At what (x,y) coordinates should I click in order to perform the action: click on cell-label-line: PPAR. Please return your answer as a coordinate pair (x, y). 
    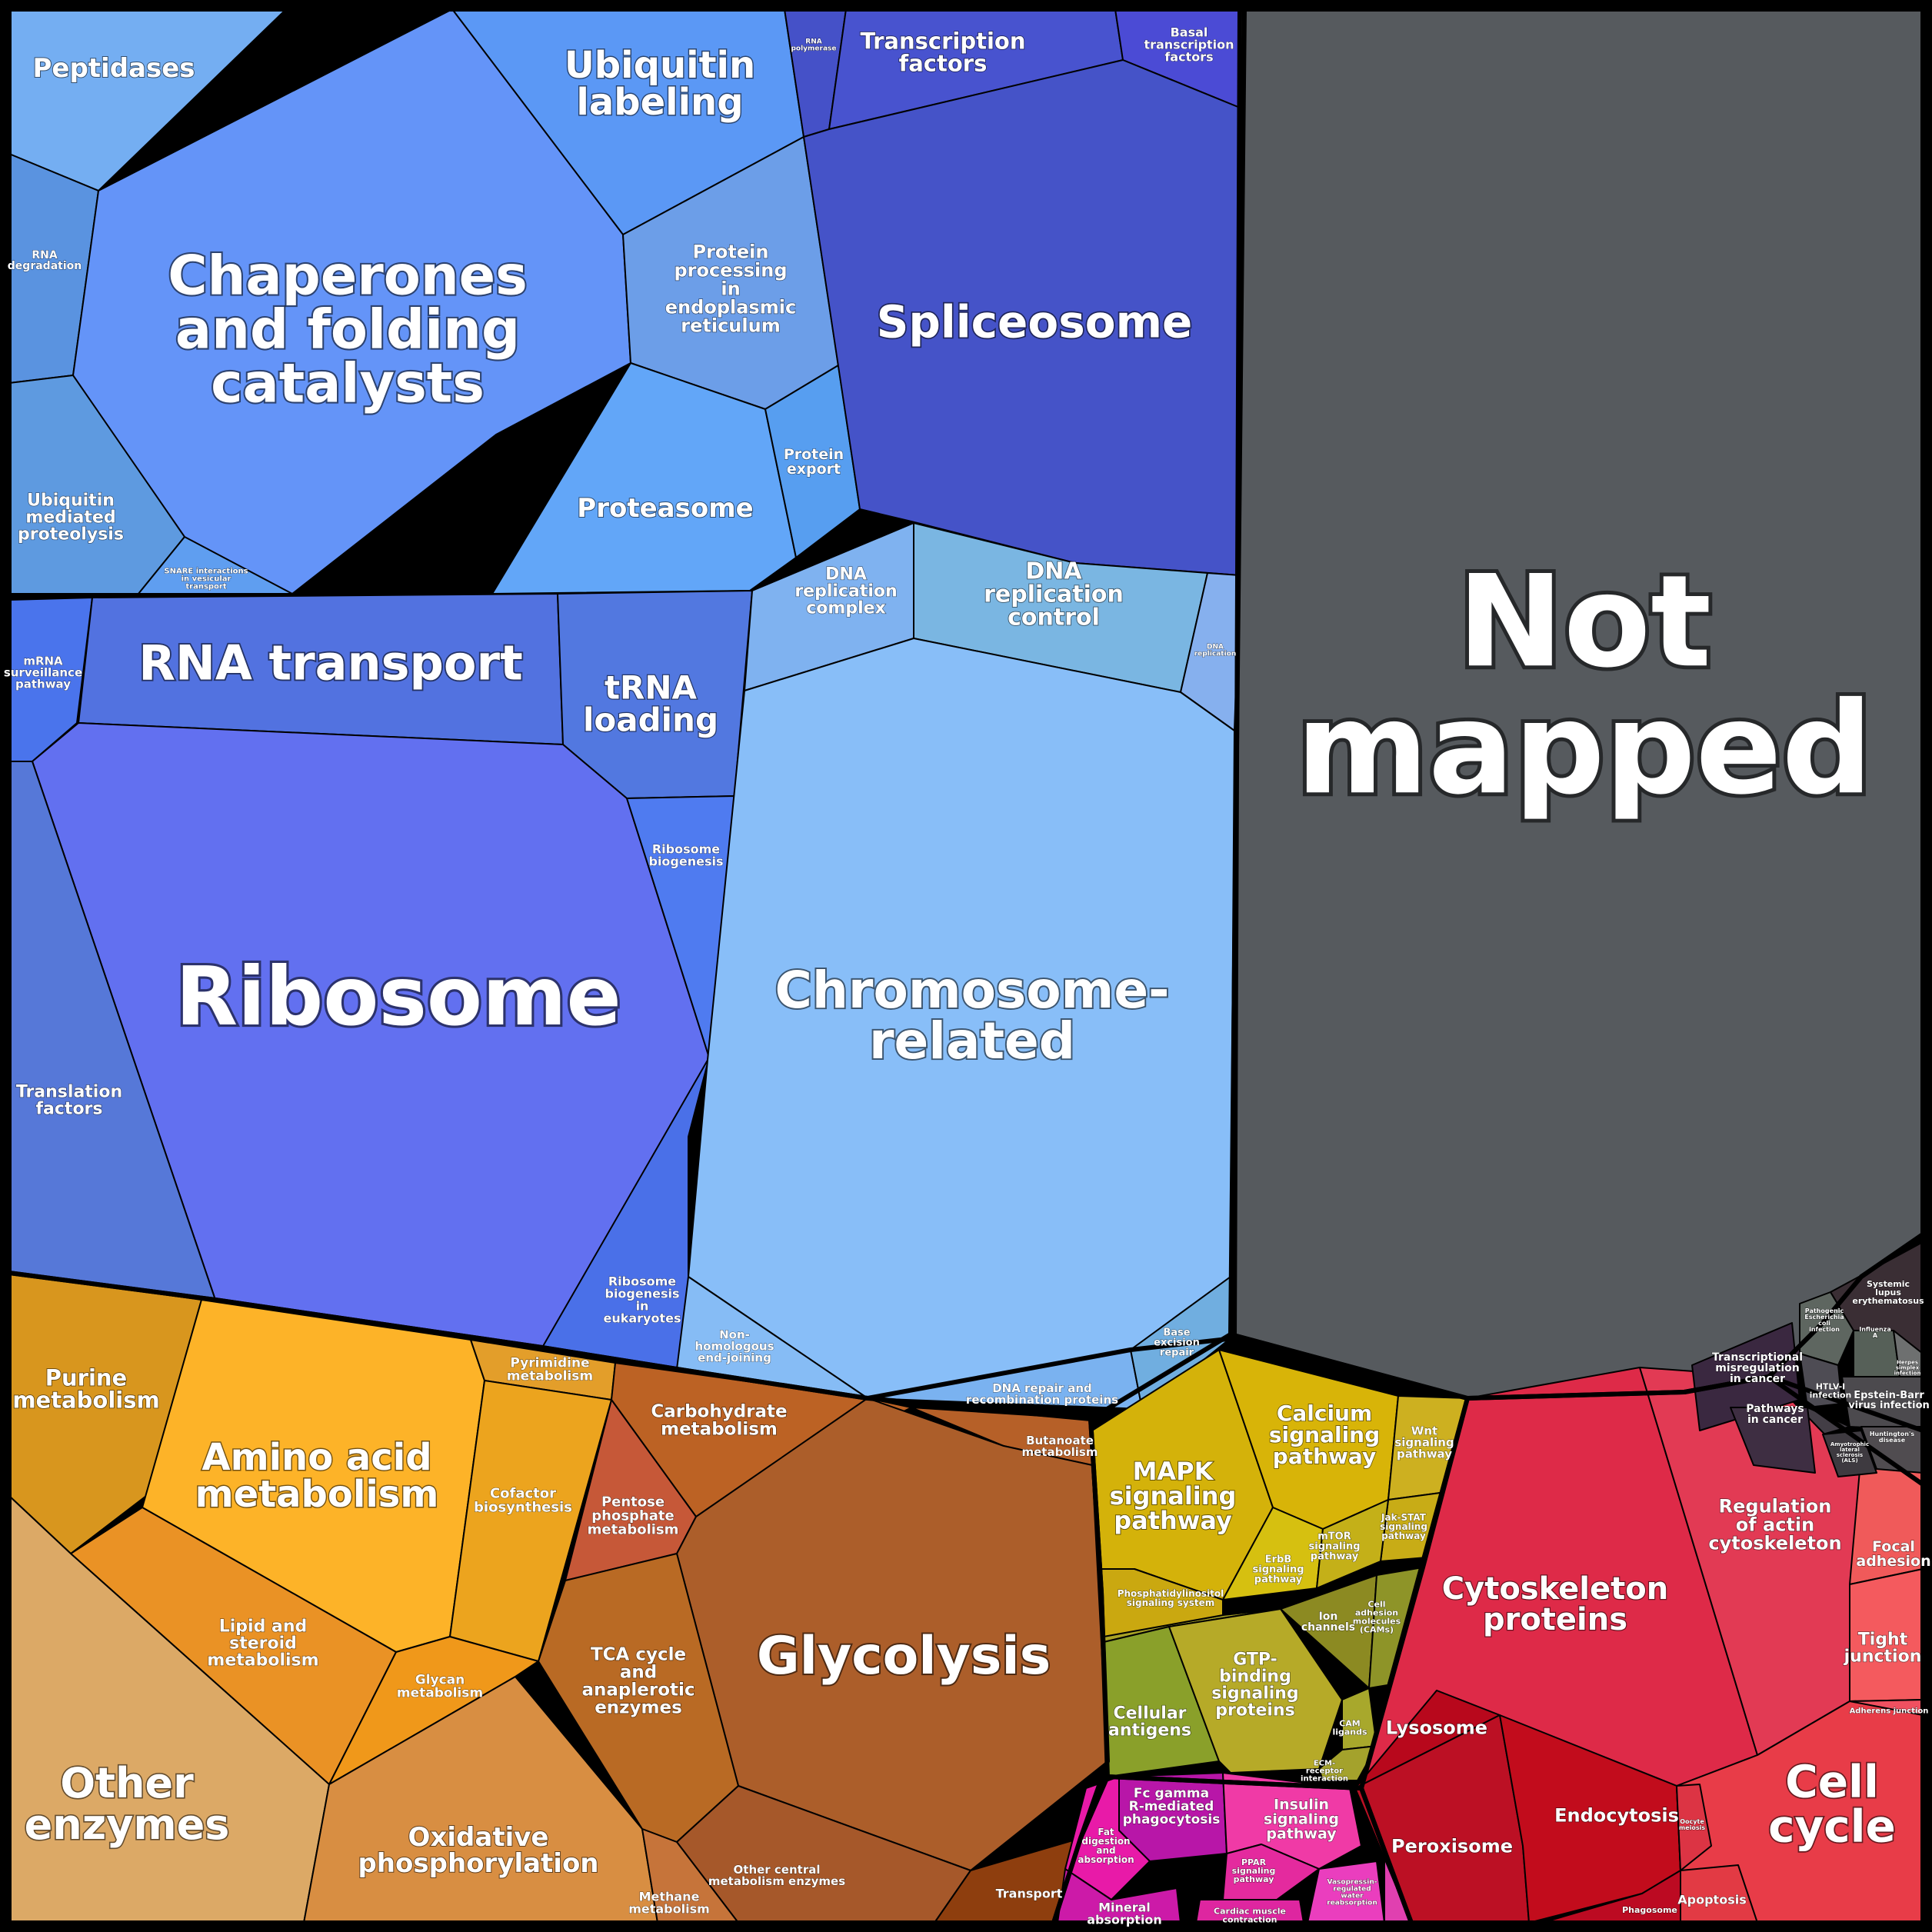
    Looking at the image, I should click on (1254, 1862).